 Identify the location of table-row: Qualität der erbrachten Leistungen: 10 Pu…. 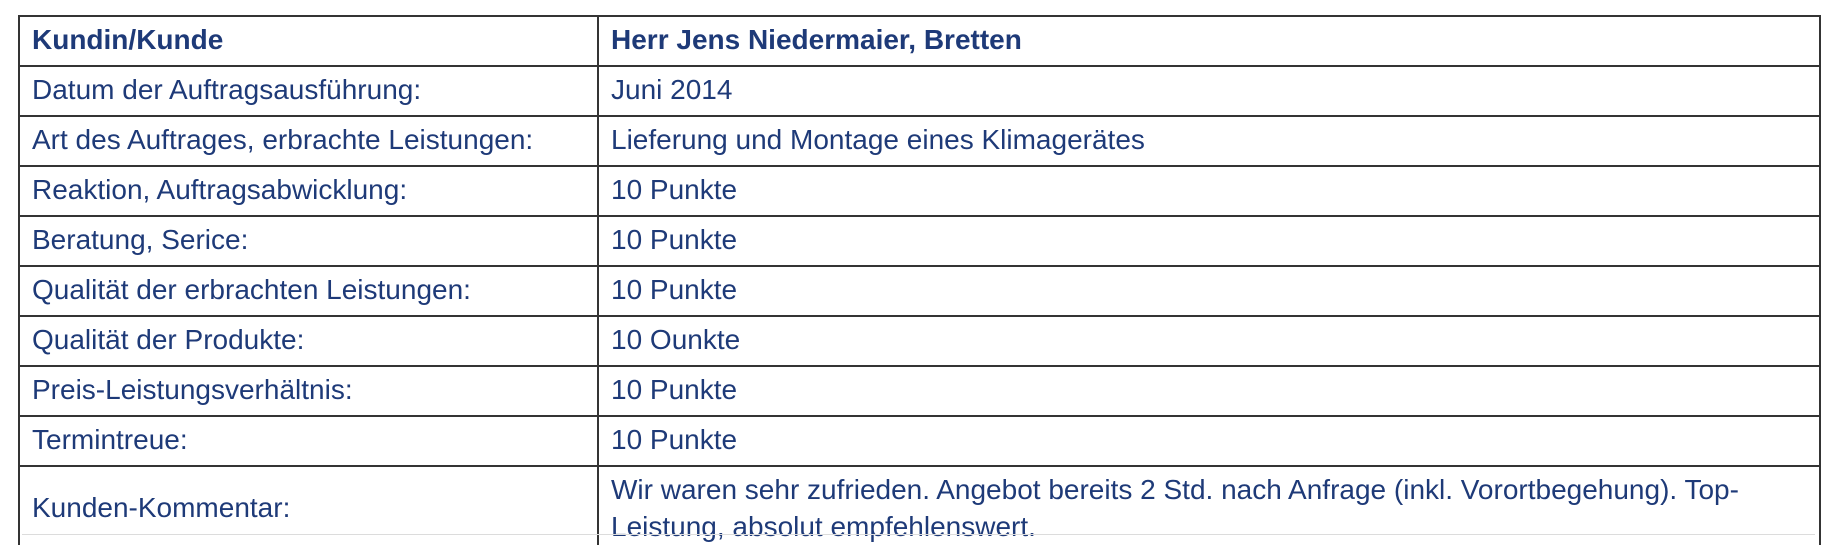
(919, 290).